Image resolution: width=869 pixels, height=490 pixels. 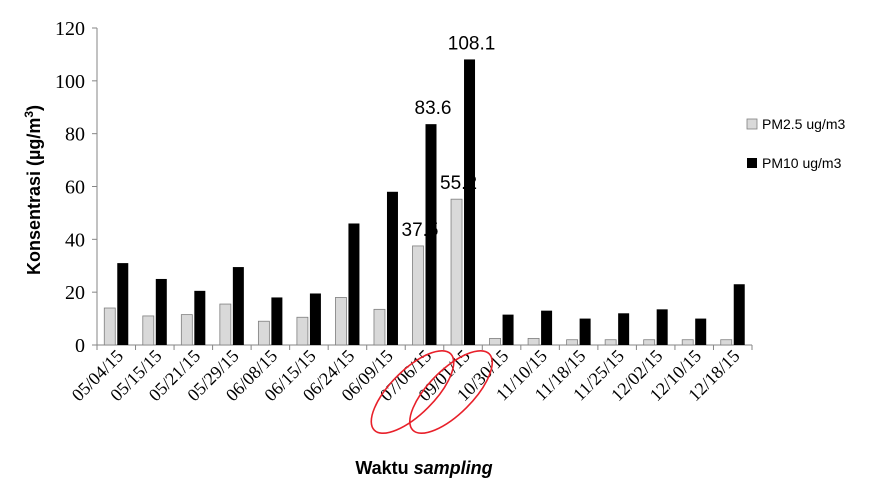 I want to click on legend-label-pm10: PM10 ug/m3, so click(x=802, y=163).